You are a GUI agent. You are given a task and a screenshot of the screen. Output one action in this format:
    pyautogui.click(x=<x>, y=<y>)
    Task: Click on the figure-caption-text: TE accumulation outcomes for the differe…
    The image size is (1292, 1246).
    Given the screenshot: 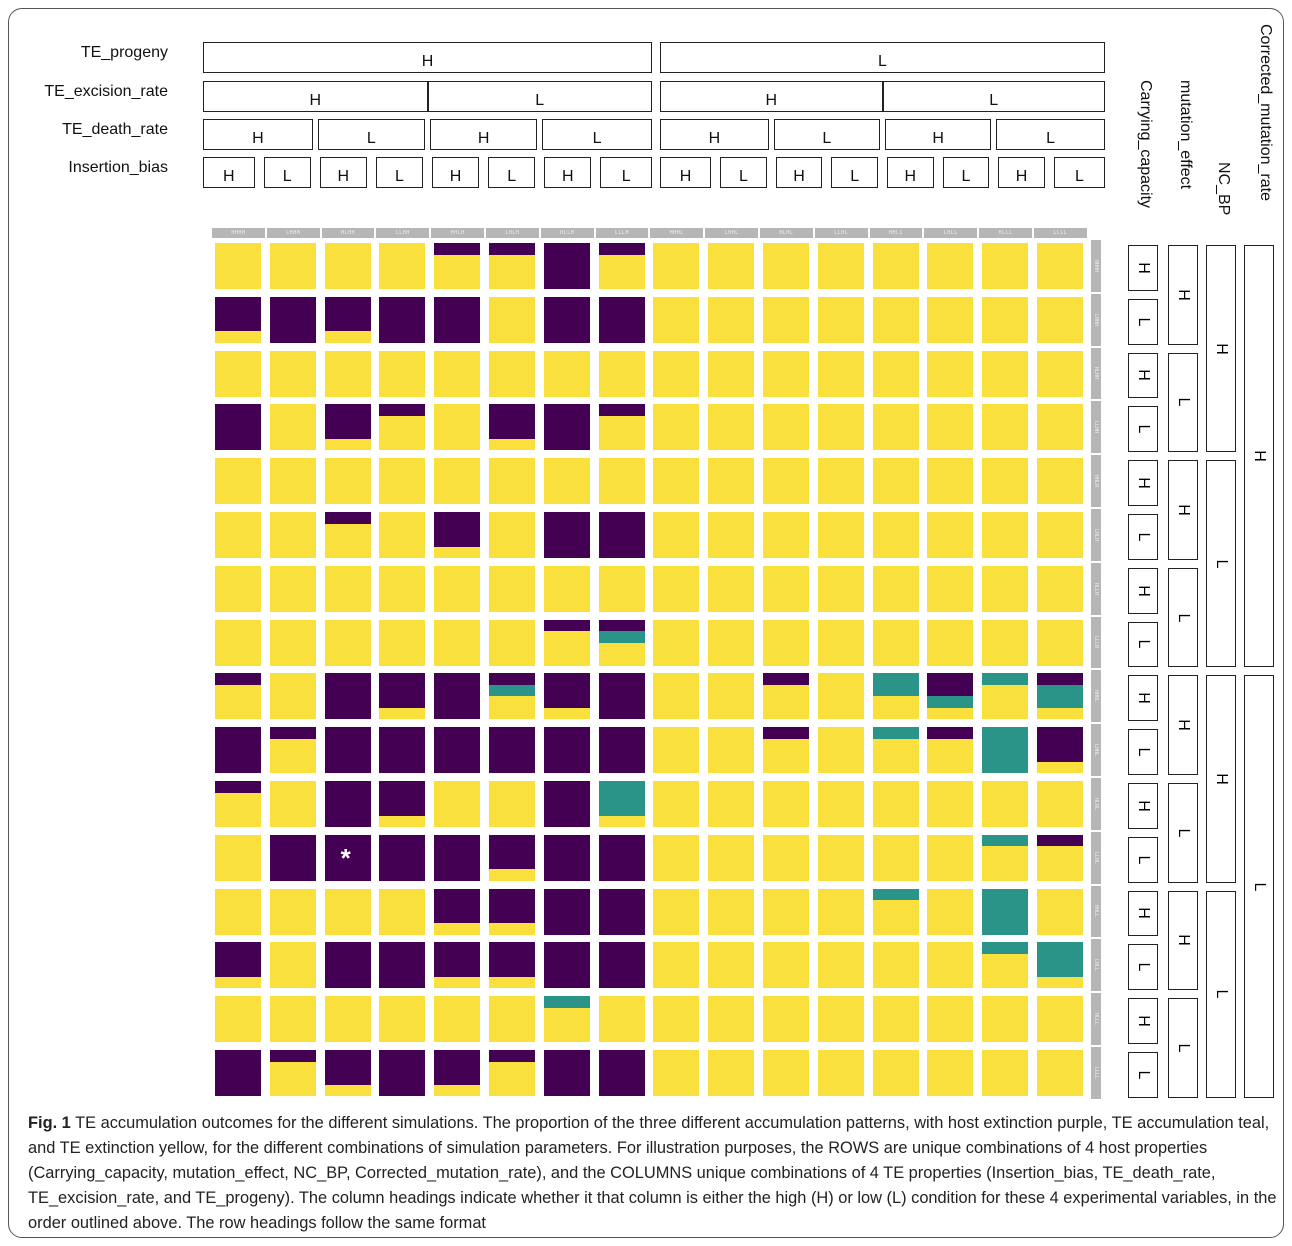 What is the action you would take?
    pyautogui.click(x=652, y=1173)
    